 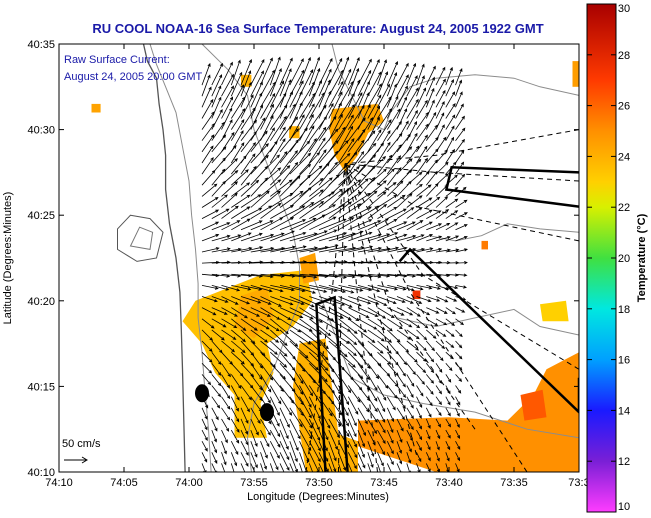 What do you see at coordinates (624, 259) in the screenshot?
I see `colorbar-tick-label-5: 20` at bounding box center [624, 259].